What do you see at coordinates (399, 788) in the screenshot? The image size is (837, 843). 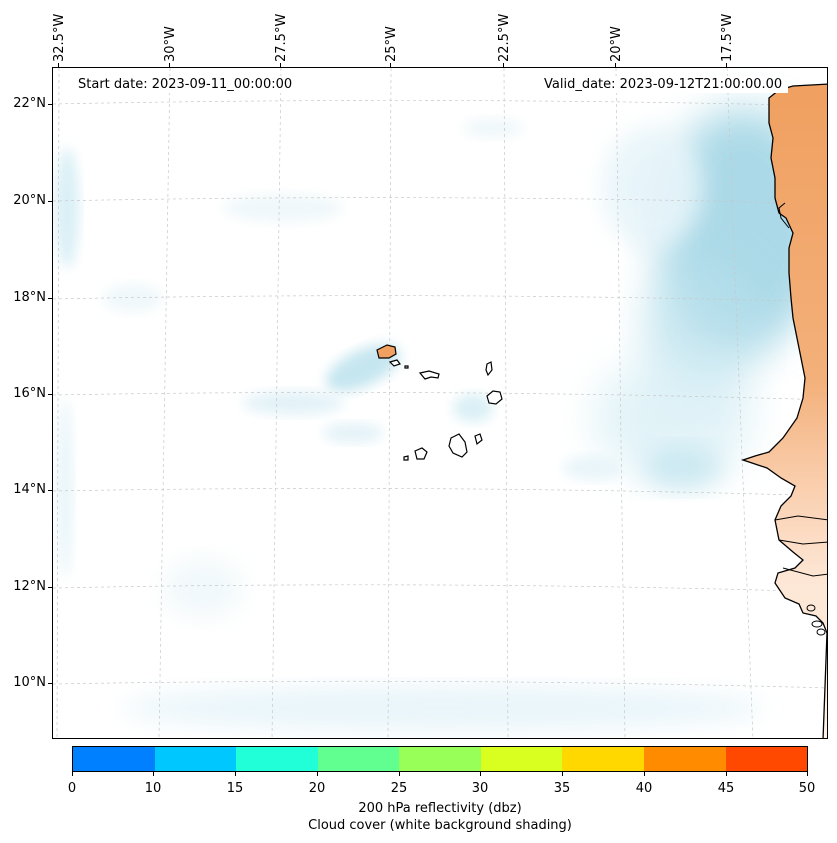 I see `colorbar-tick-label: 25` at bounding box center [399, 788].